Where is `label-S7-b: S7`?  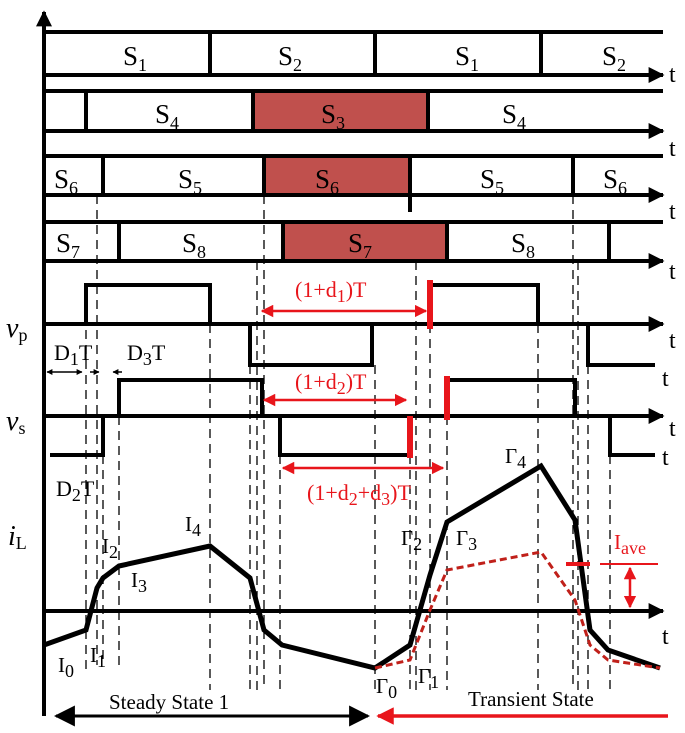 label-S7-b: S7 is located at coordinates (360, 245).